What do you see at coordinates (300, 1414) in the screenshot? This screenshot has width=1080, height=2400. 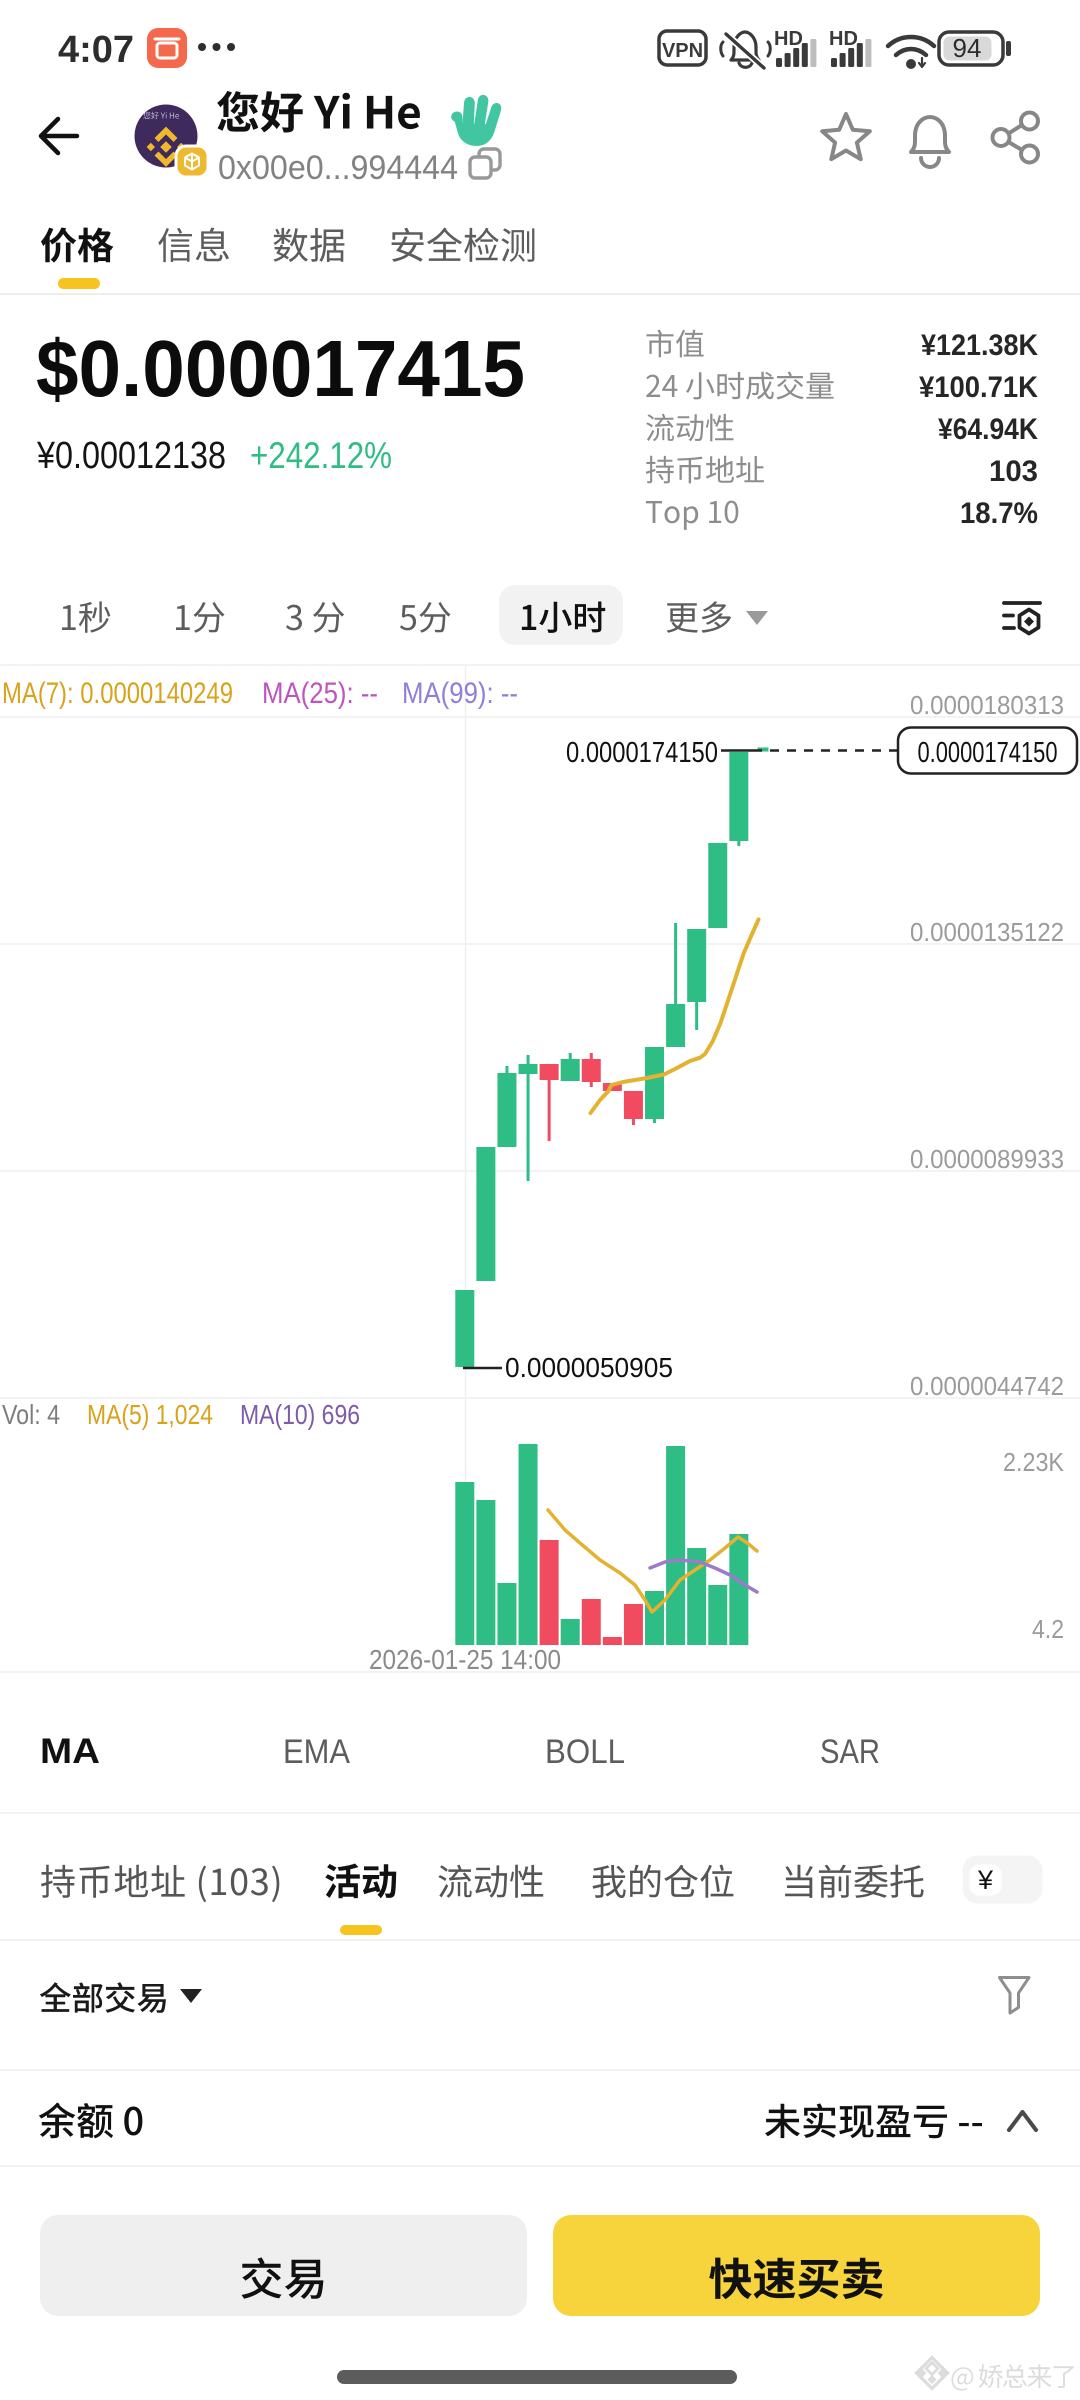 I see `svg-text: MA(10) 696` at bounding box center [300, 1414].